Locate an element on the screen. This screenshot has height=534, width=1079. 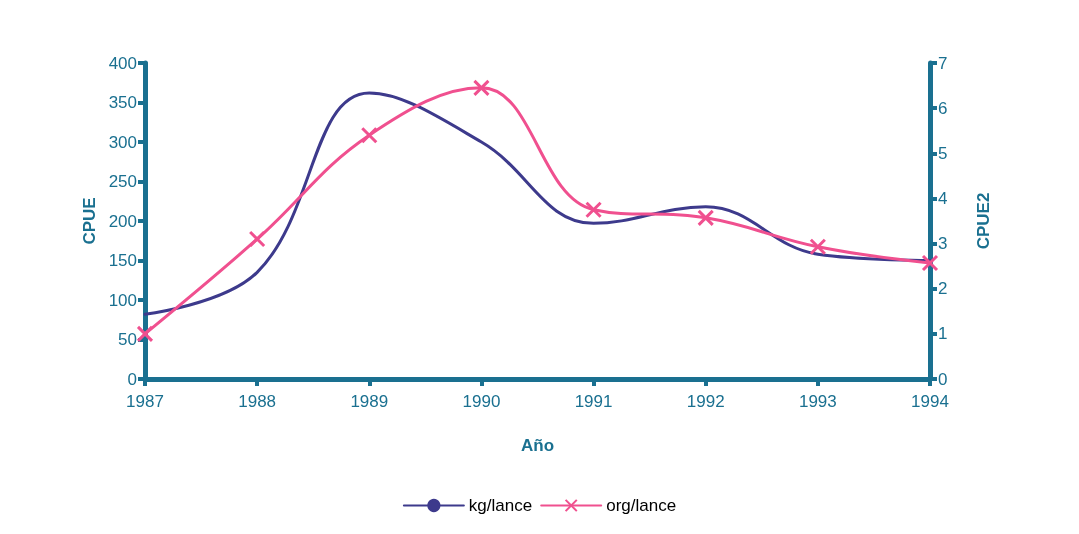
x-tick-label: 1987 is located at coordinates (145, 401).